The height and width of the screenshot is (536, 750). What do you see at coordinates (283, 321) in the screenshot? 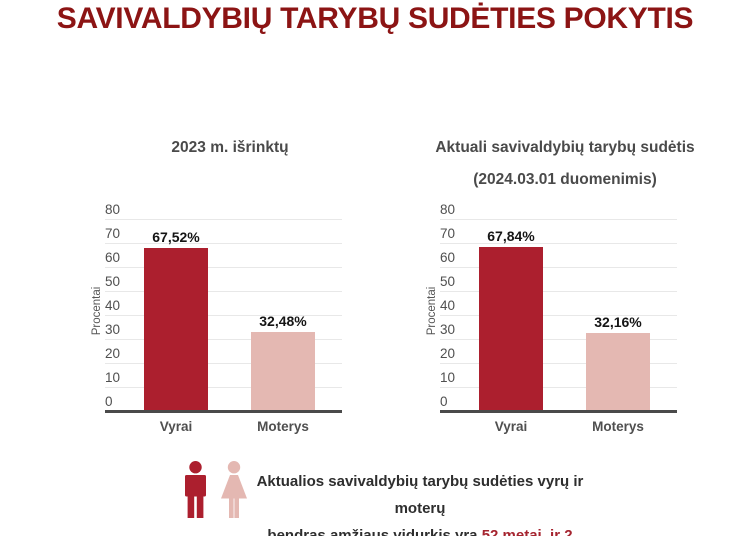
I see `bar-value-label: 32,48%` at bounding box center [283, 321].